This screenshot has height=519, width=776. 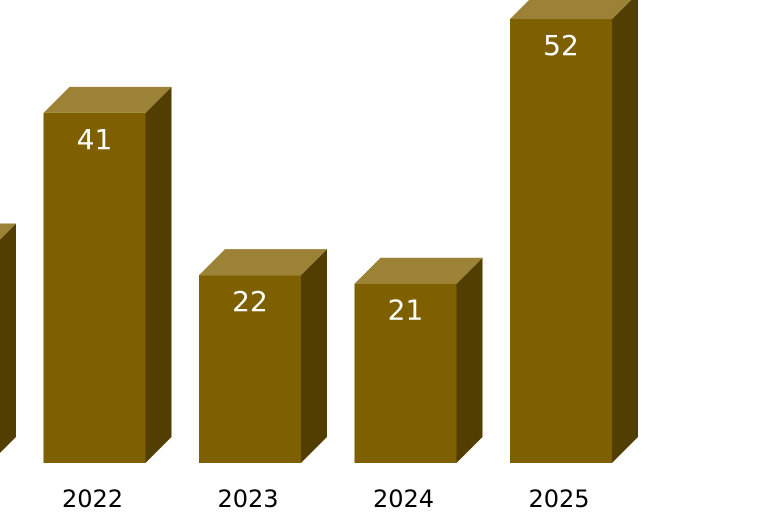 What do you see at coordinates (406, 310) in the screenshot?
I see `data-label: 21` at bounding box center [406, 310].